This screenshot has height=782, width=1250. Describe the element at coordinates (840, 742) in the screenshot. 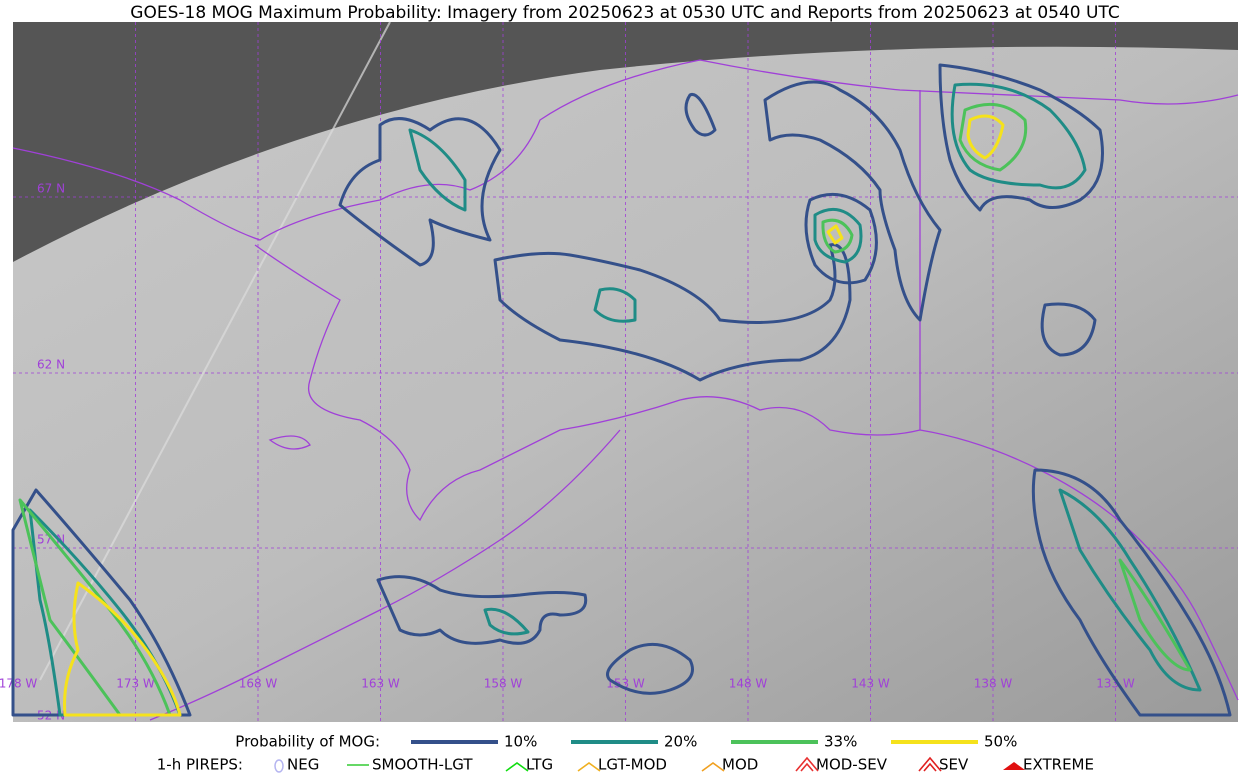

I see `legend-label: 33%` at that location.